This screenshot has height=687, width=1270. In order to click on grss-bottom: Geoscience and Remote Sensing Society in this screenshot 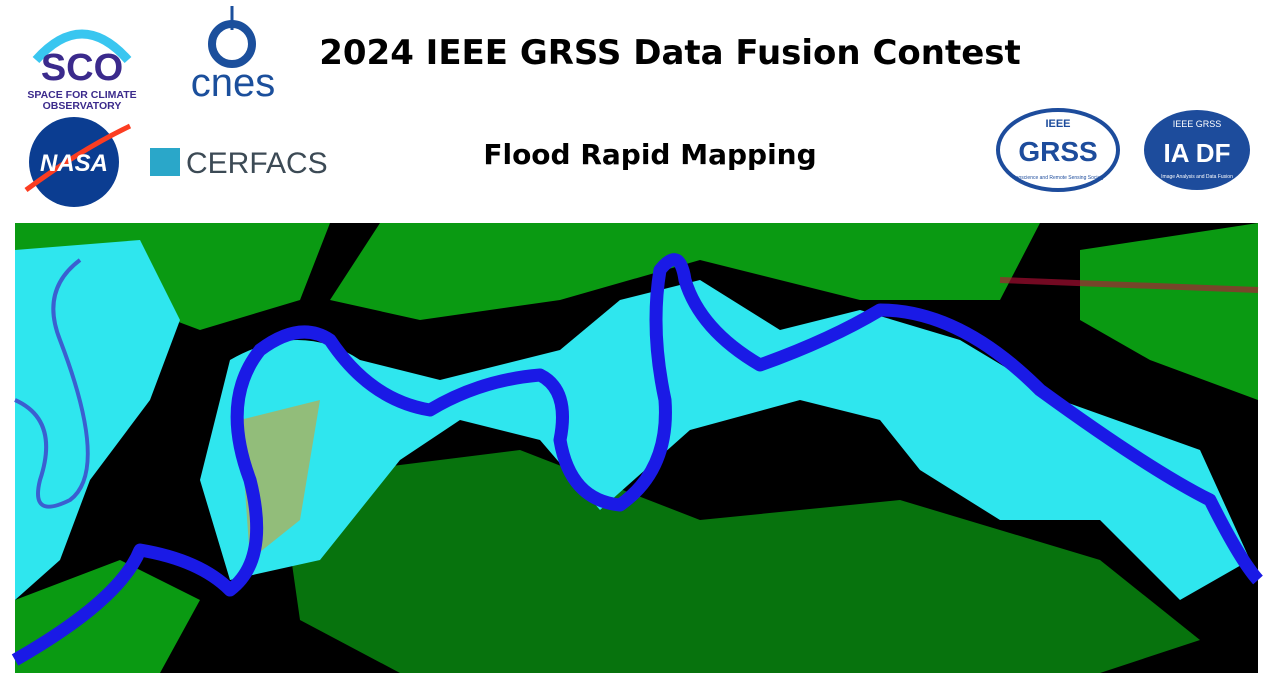, I will do `click(1058, 178)`.